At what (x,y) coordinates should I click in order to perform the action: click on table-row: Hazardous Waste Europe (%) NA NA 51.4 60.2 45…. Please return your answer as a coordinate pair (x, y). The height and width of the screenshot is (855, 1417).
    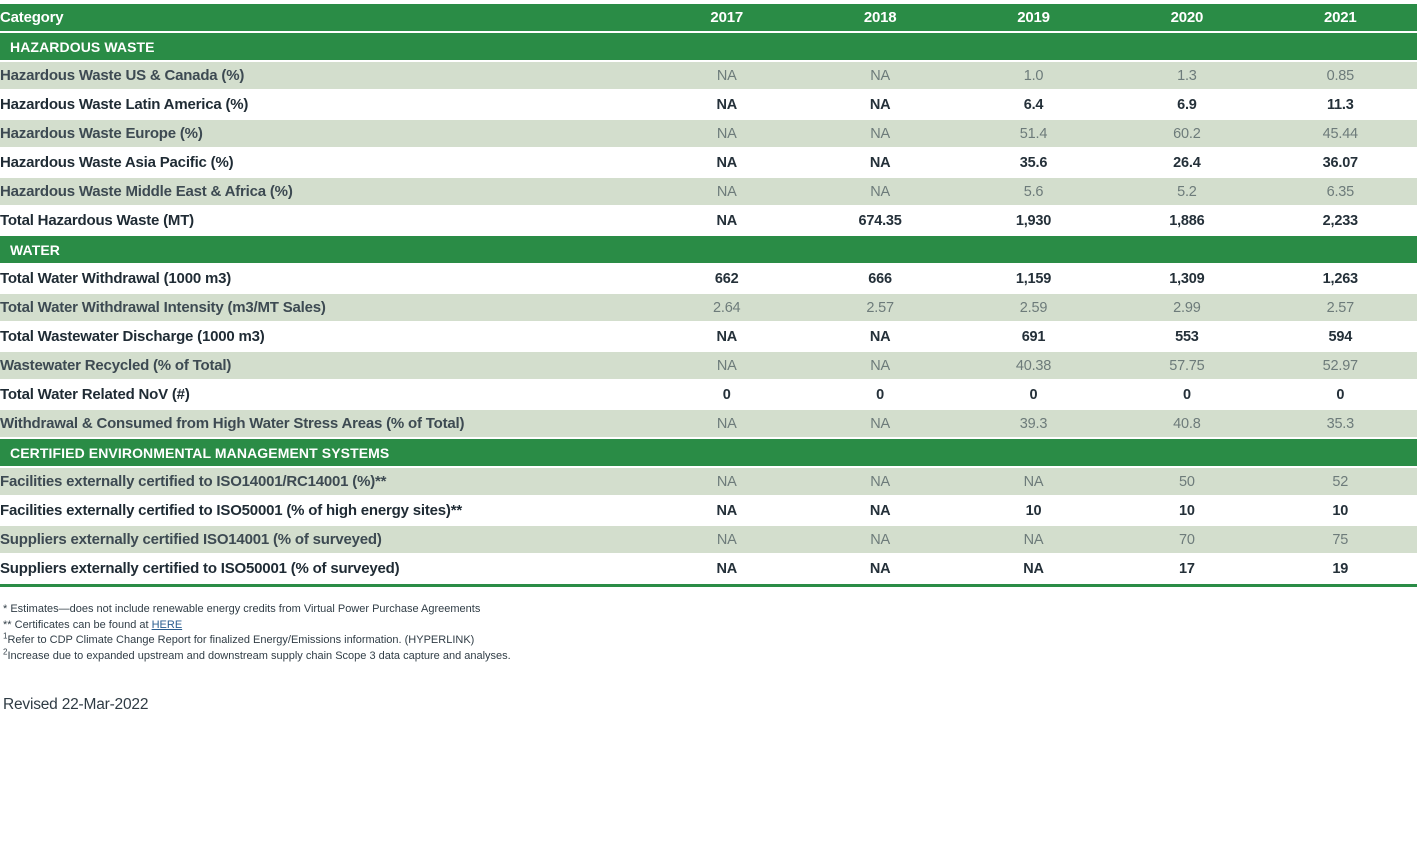
    Looking at the image, I should click on (708, 133).